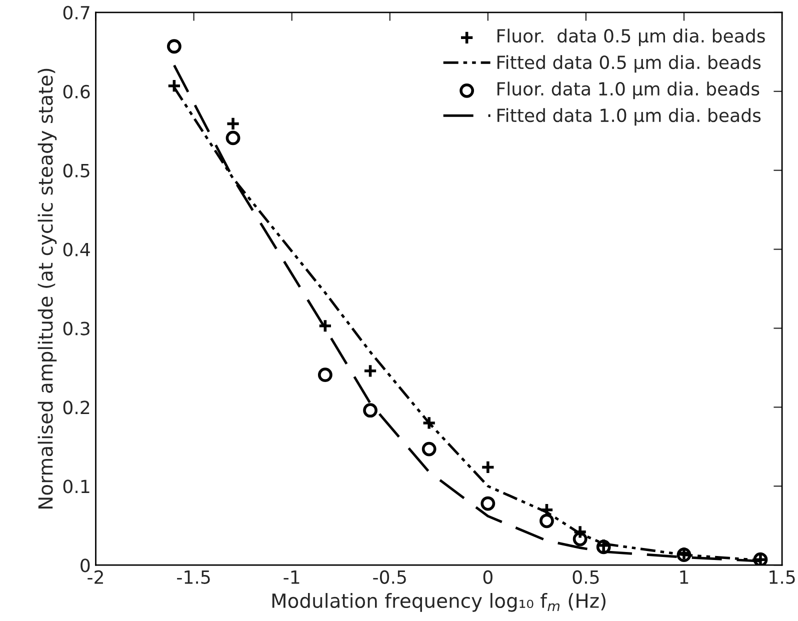  Describe the element at coordinates (439, 602) in the screenshot. I see `x-axis-title: Modulation frequency log₁₀ f$_{m}$ (Hz)` at that location.